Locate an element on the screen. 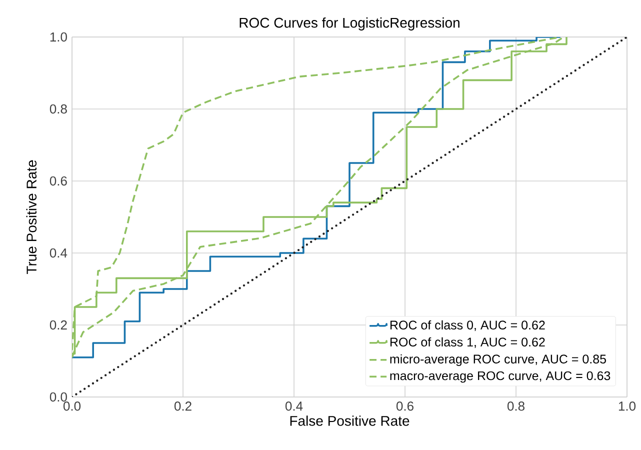 Image resolution: width=641 pixels, height=450 pixels. x-tick-label: 1.0 is located at coordinates (627, 406).